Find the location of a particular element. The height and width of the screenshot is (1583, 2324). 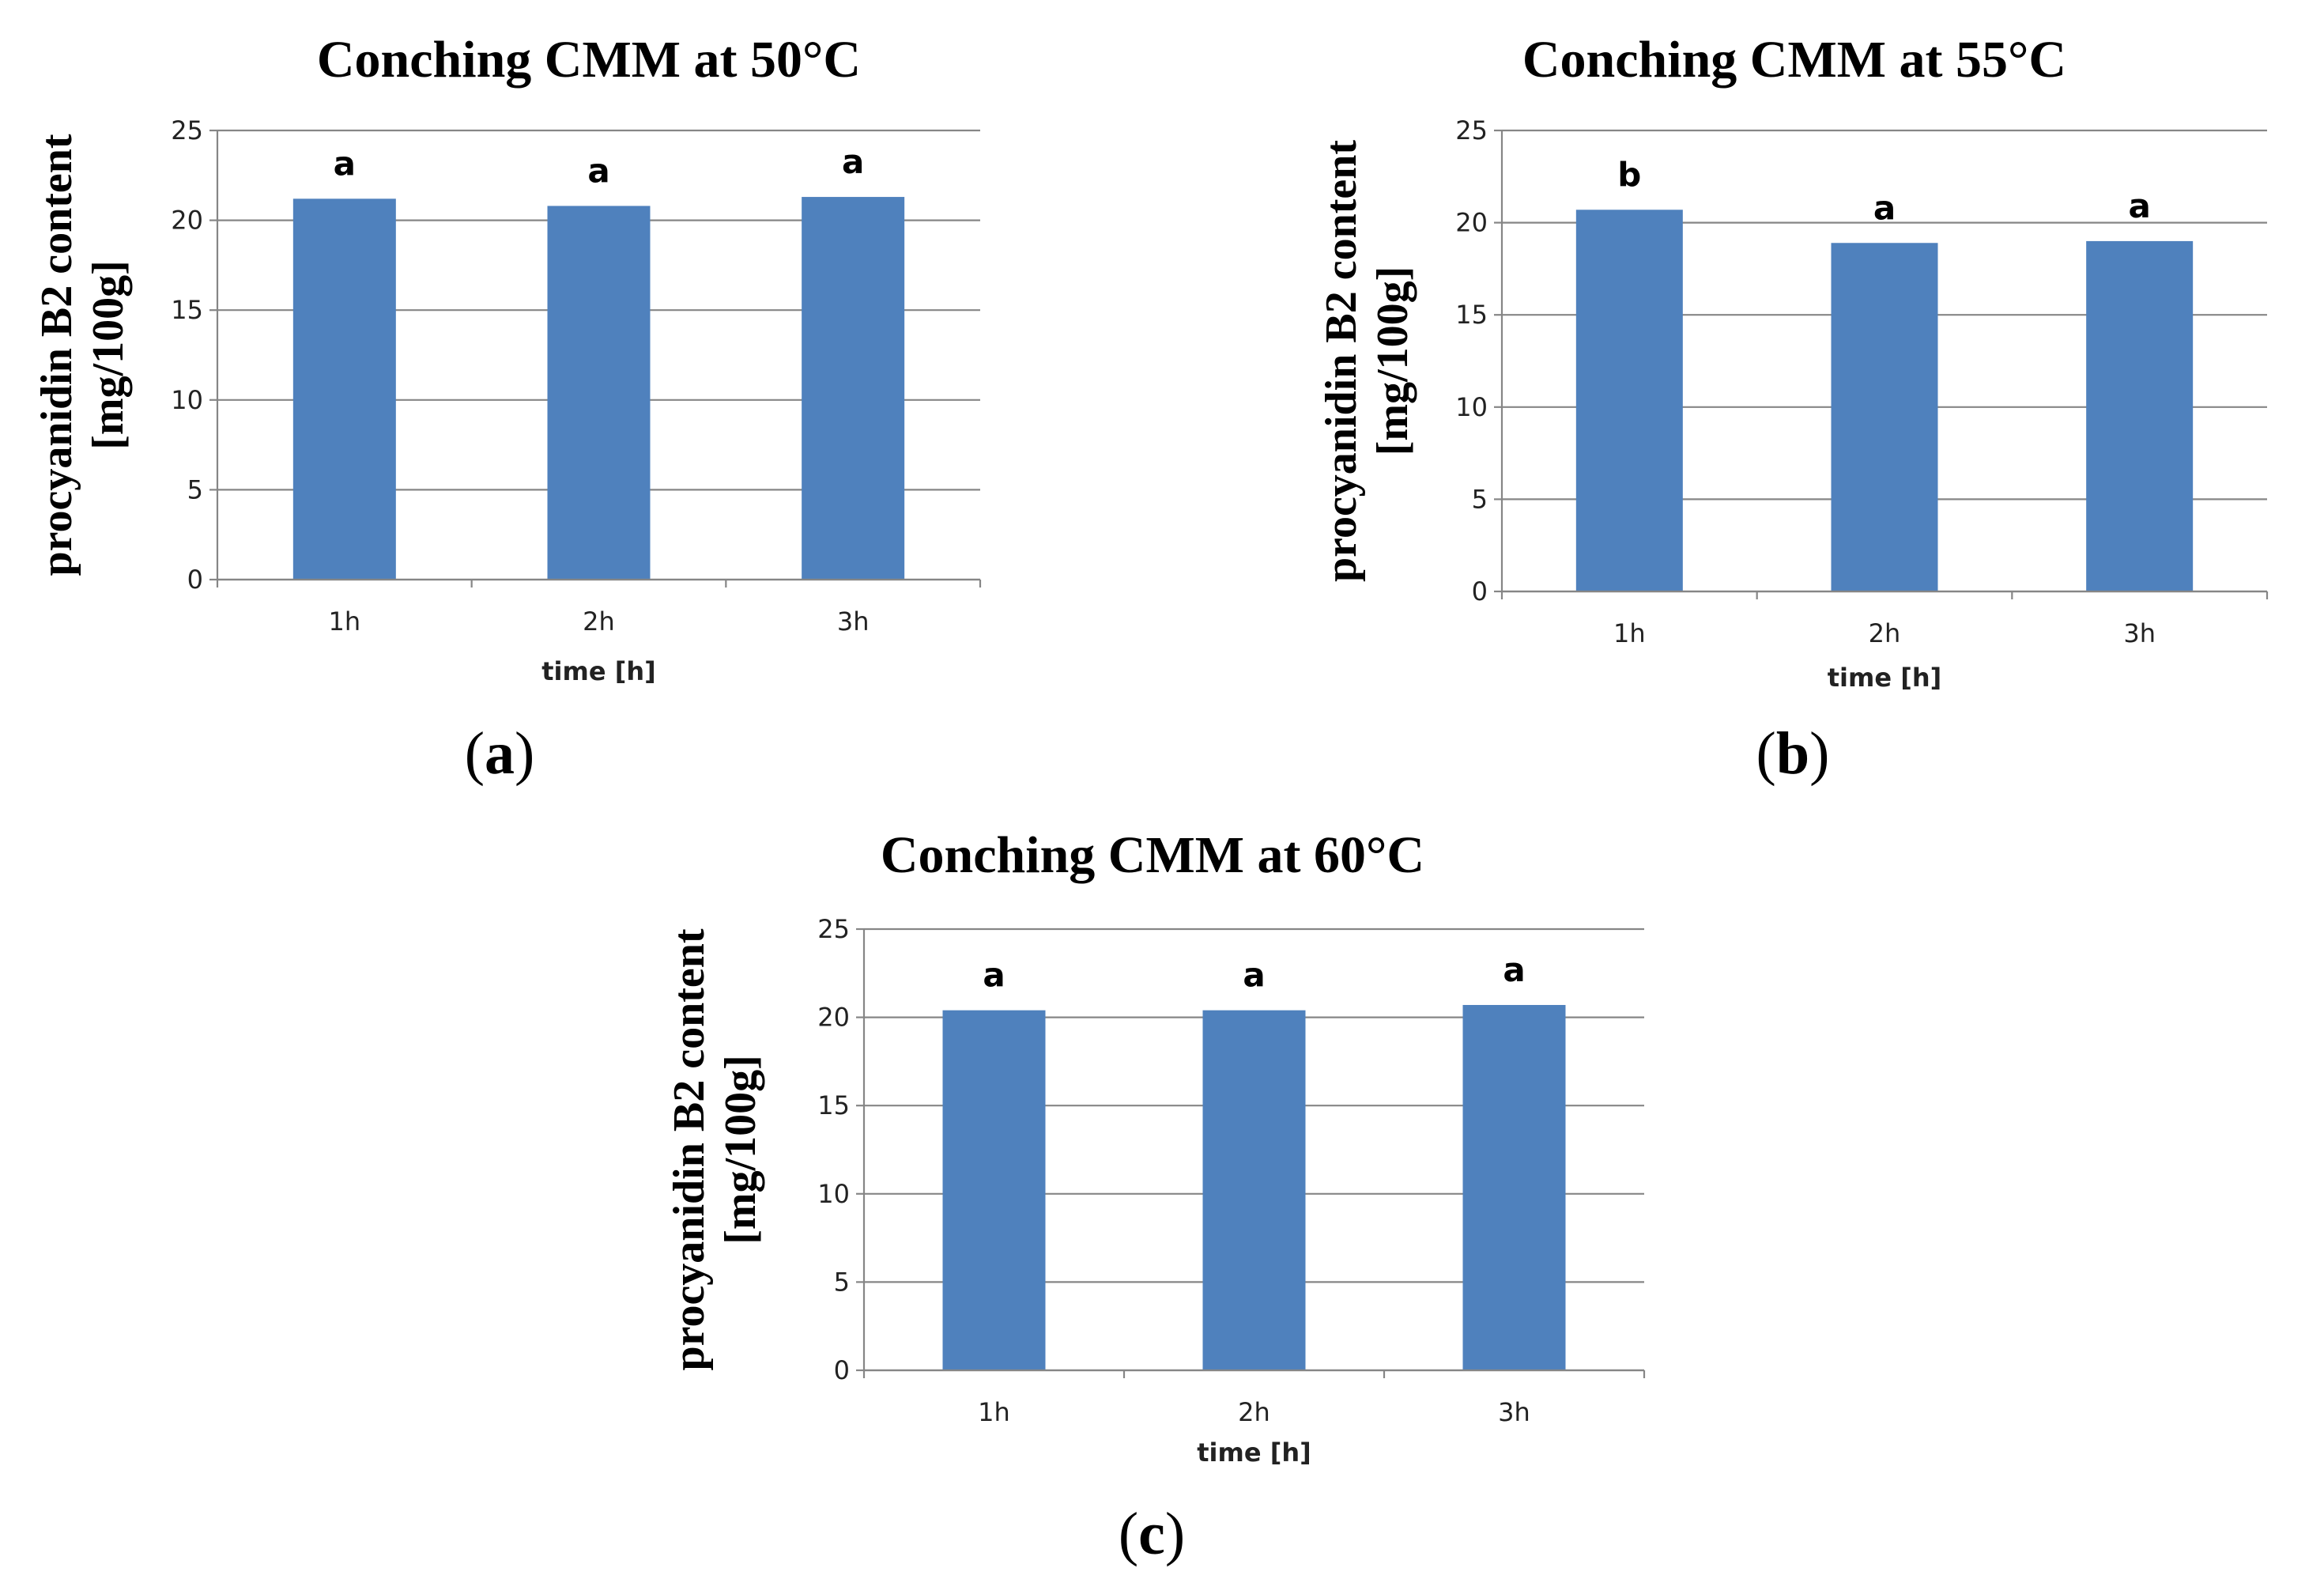

panel-label: (c) is located at coordinates (1152, 1534).